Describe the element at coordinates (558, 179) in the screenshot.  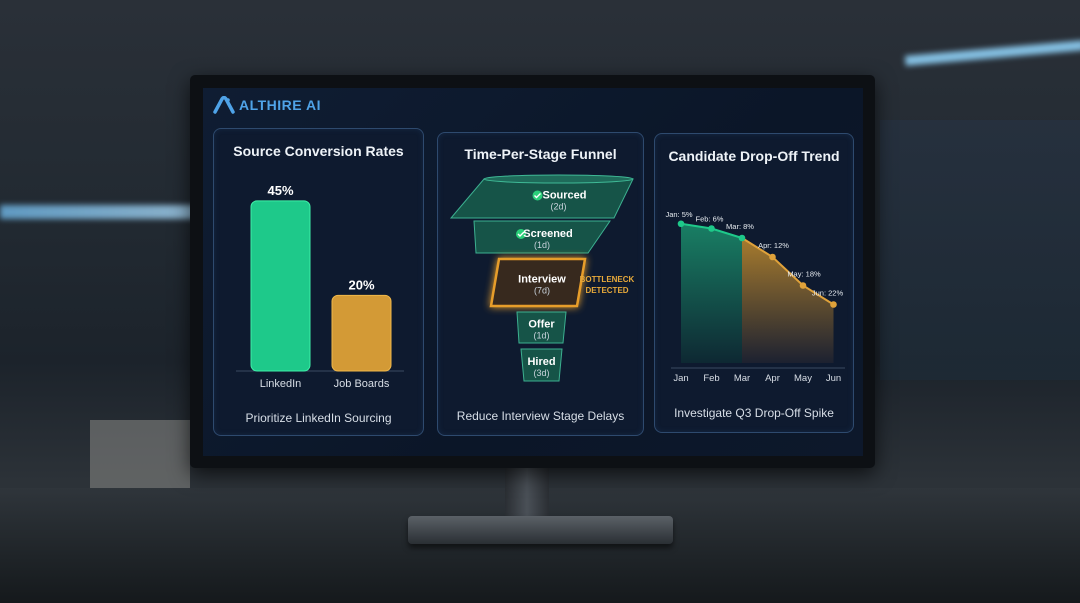
I see `funnel-rim` at that location.